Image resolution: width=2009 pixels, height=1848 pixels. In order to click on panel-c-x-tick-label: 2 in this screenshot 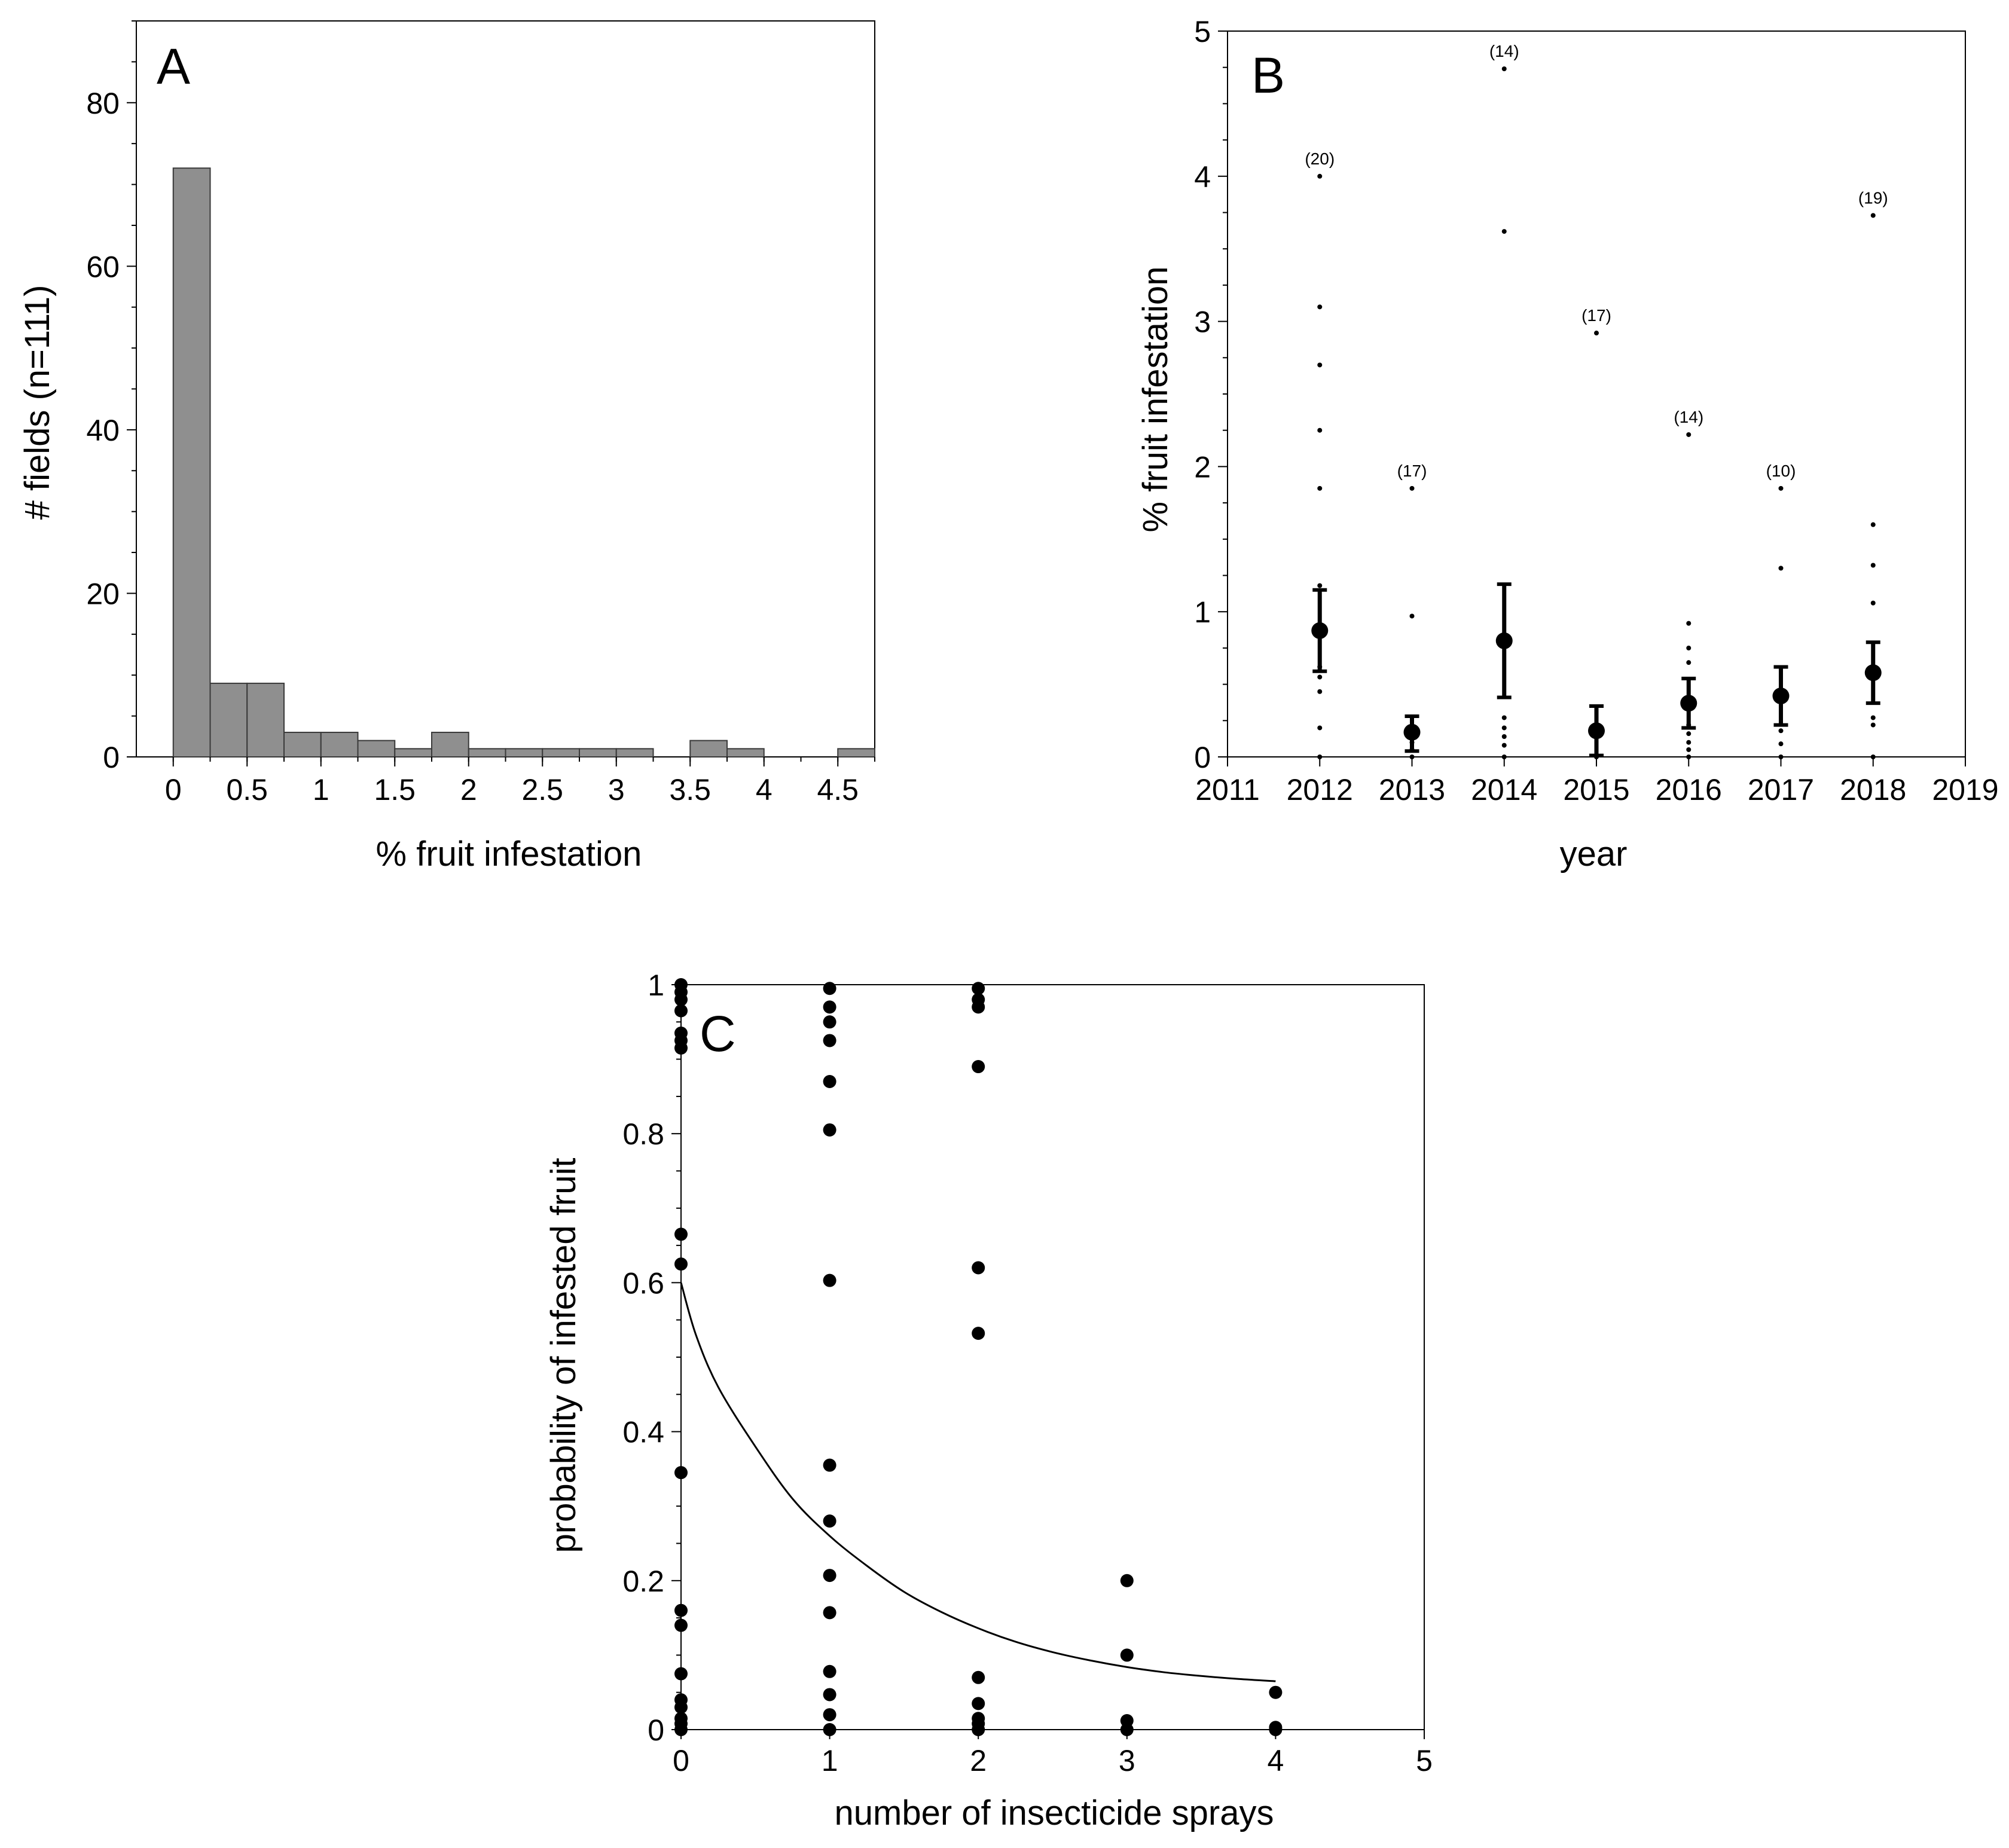, I will do `click(978, 1760)`.